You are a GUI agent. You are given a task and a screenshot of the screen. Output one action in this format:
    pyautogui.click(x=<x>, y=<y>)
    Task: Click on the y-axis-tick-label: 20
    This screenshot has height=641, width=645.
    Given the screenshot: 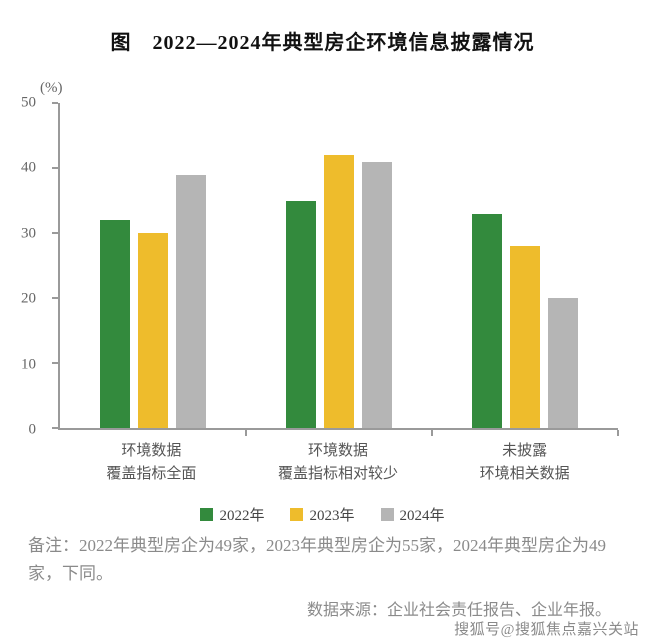 What is the action you would take?
    pyautogui.click(x=28, y=298)
    